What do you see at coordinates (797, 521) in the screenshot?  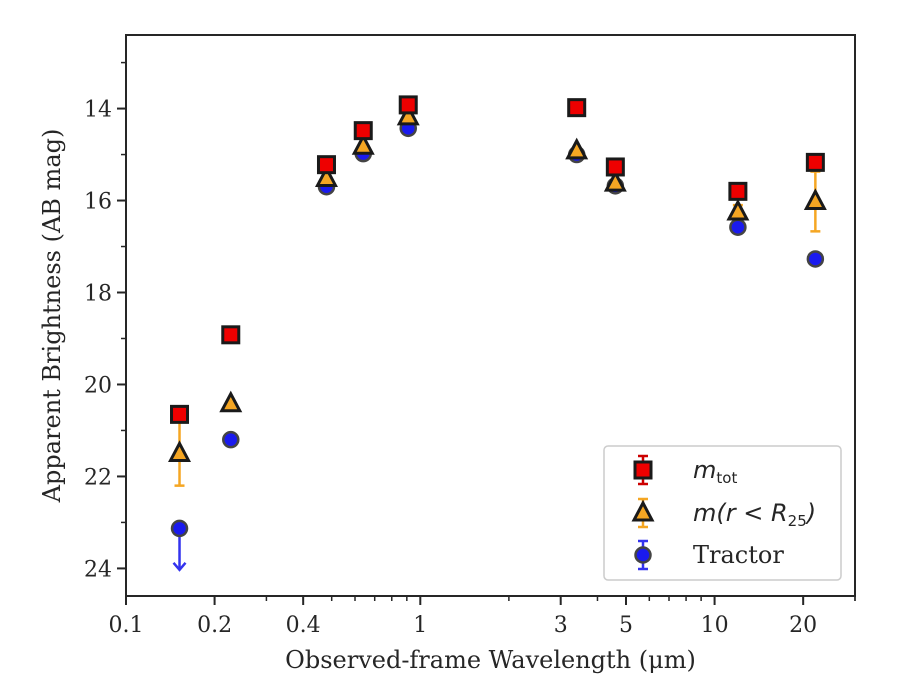 I see `legend-label-subscript: 25` at bounding box center [797, 521].